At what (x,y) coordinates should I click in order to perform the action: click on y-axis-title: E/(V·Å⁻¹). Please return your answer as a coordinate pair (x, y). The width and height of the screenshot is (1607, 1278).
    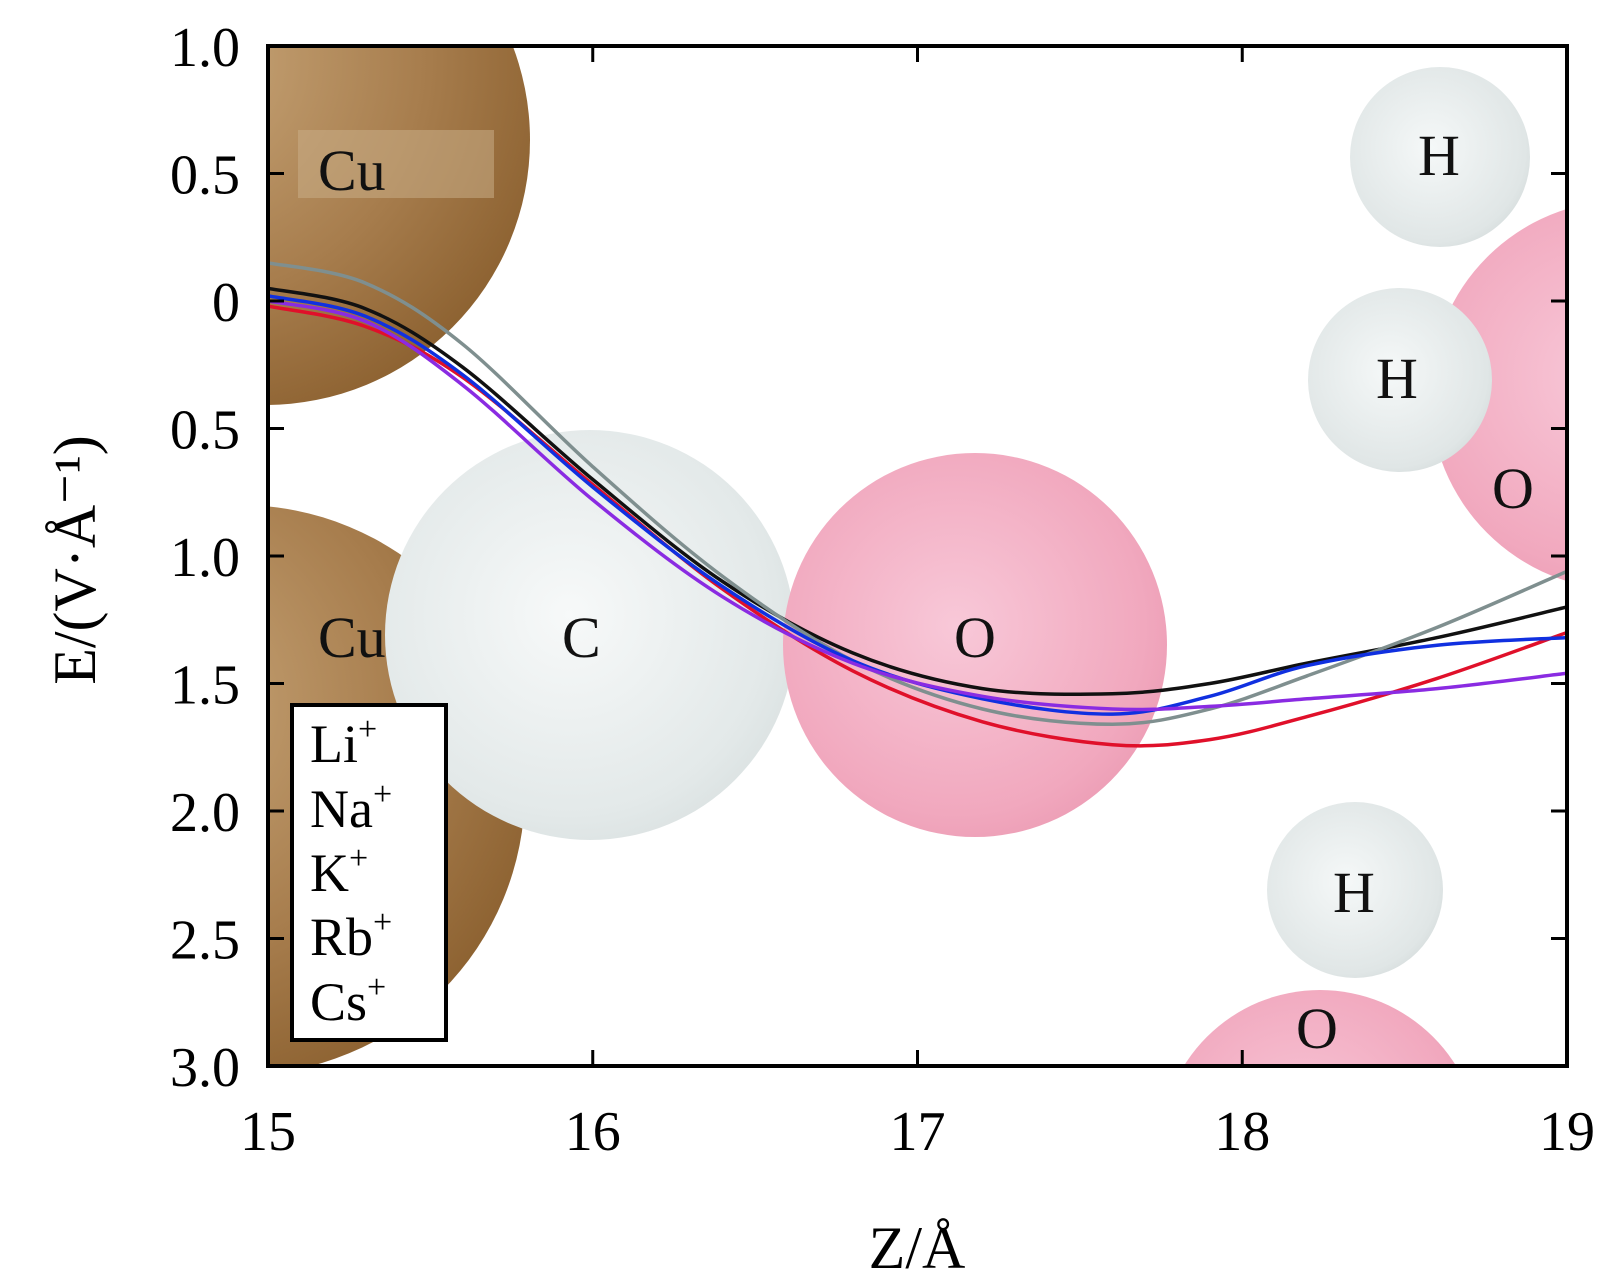
    Looking at the image, I should click on (75, 560).